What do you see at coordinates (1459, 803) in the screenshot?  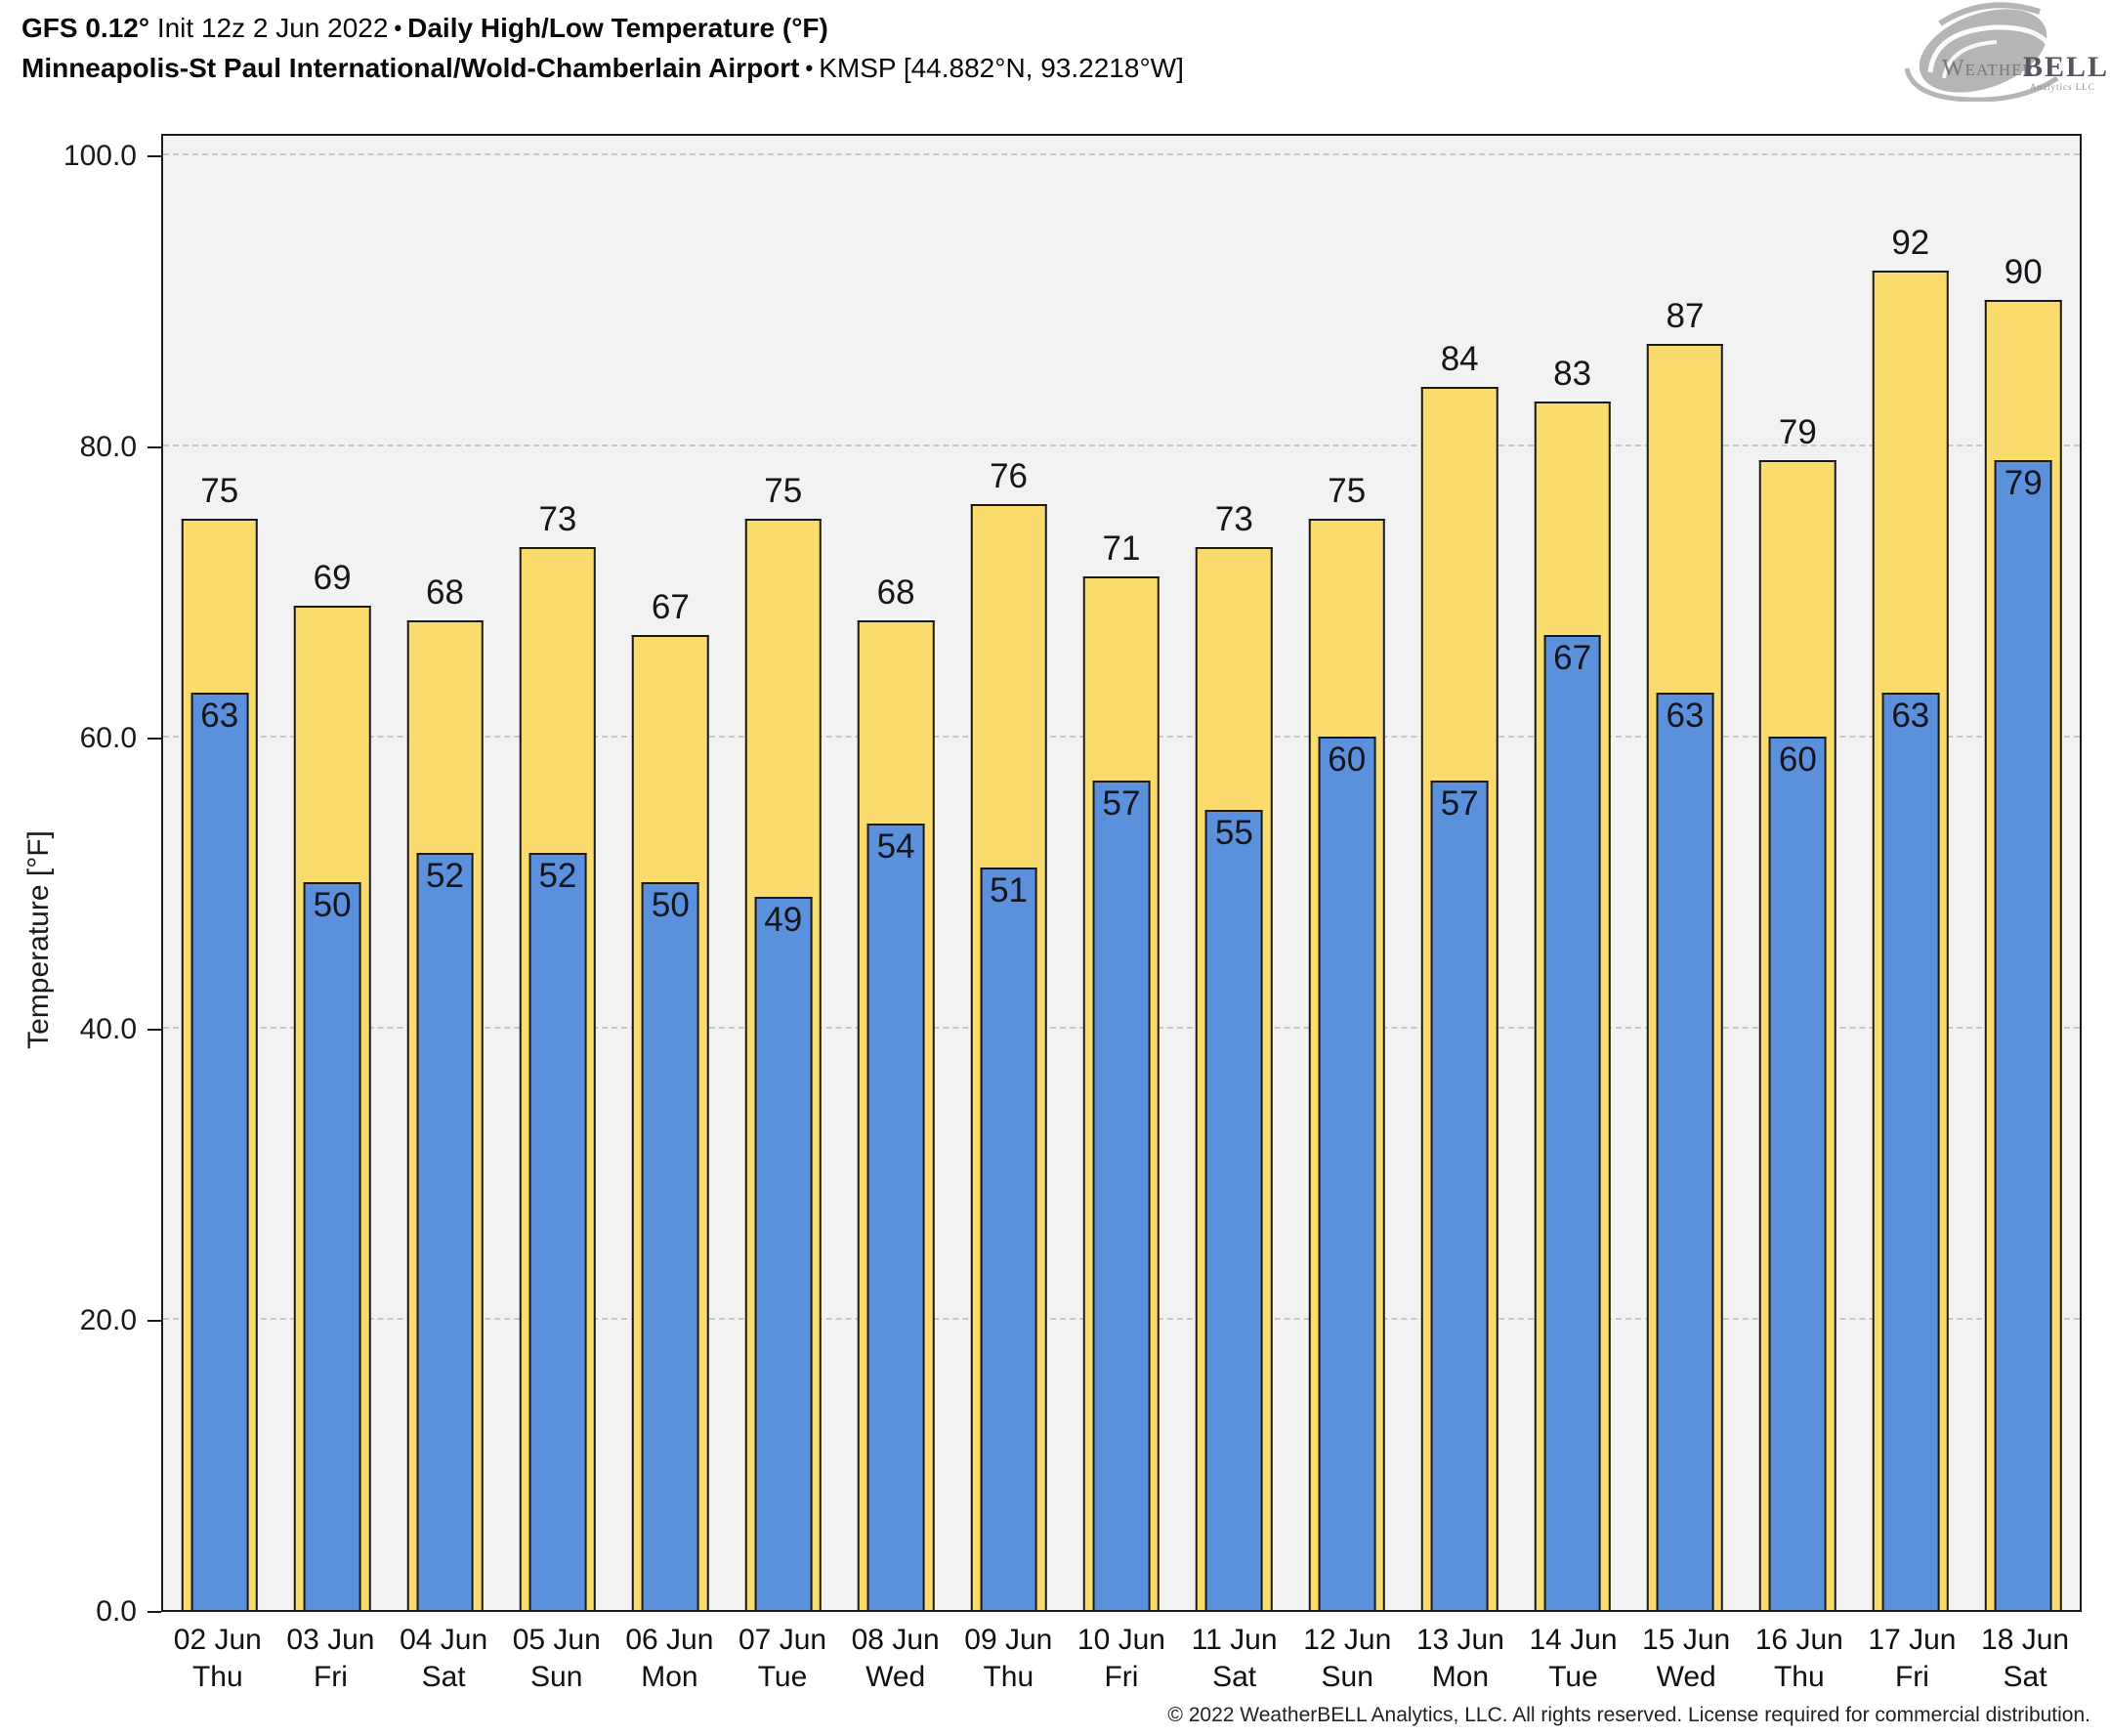 I see `low-value-label: 57` at bounding box center [1459, 803].